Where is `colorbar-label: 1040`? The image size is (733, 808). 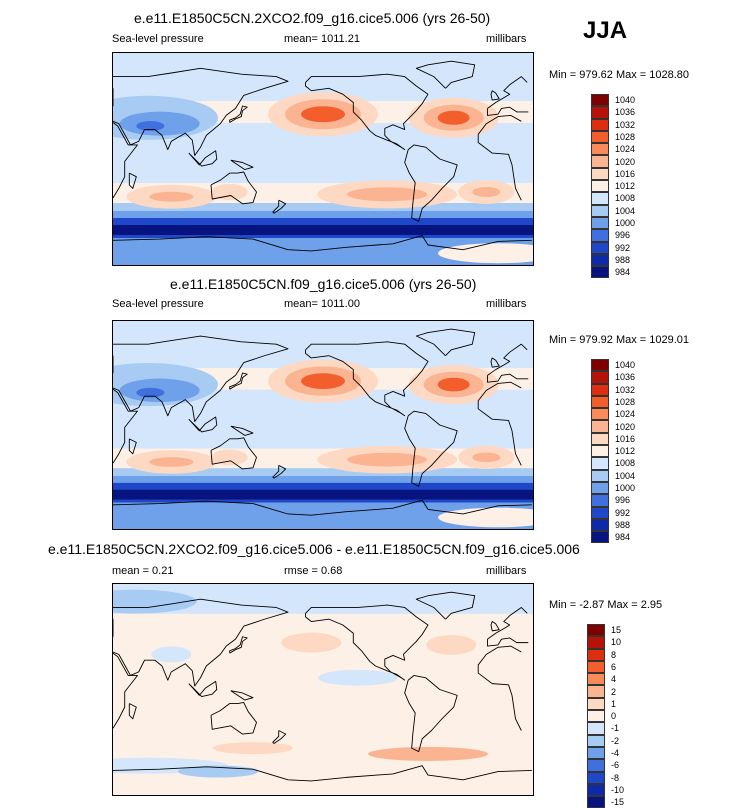 colorbar-label: 1040 is located at coordinates (625, 365).